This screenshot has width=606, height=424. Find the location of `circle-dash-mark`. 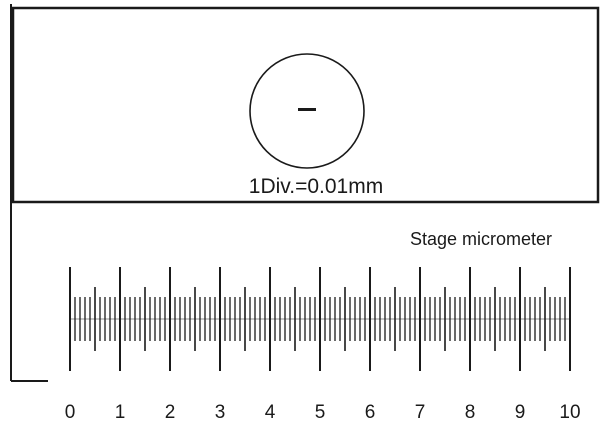

circle-dash-mark is located at coordinates (307, 109).